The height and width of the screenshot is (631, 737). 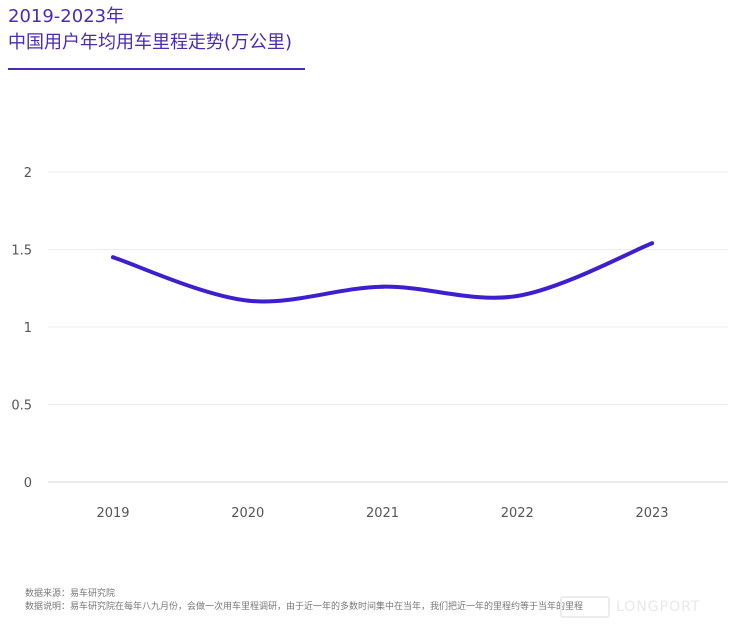 What do you see at coordinates (651, 513) in the screenshot?
I see `x-tick-label: 2023` at bounding box center [651, 513].